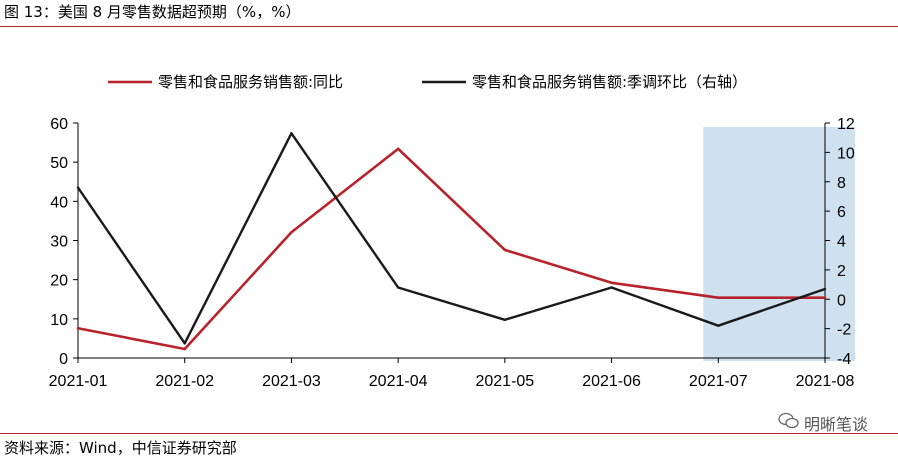 Image resolution: width=898 pixels, height=463 pixels. Describe the element at coordinates (844, 359) in the screenshot. I see `right-tick-label: -4` at that location.